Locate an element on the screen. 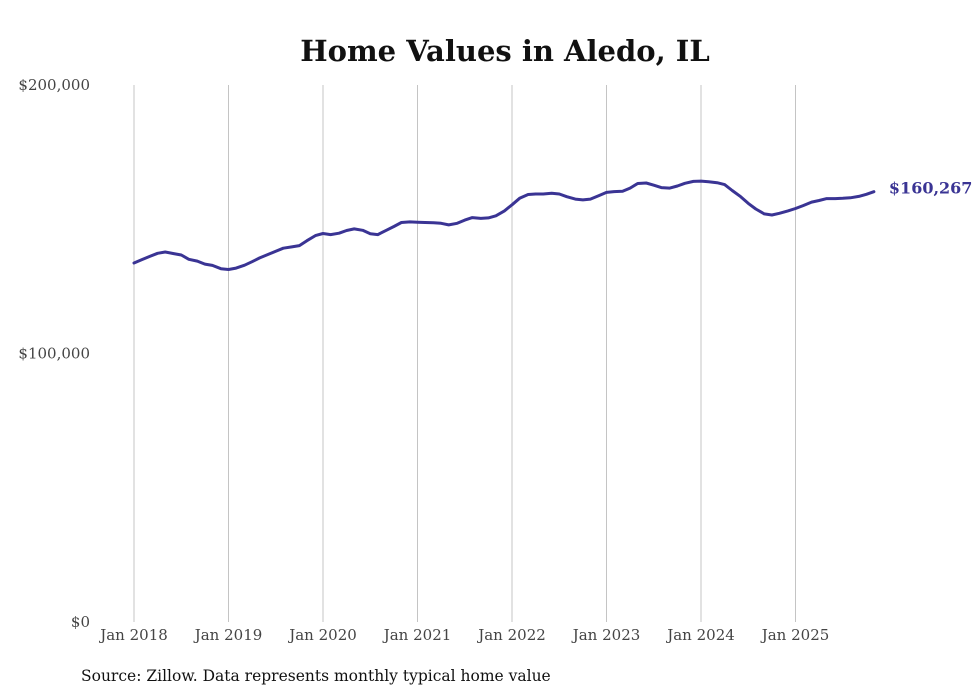  x-tick-label-2025: Jan 2025 is located at coordinates (795, 635).